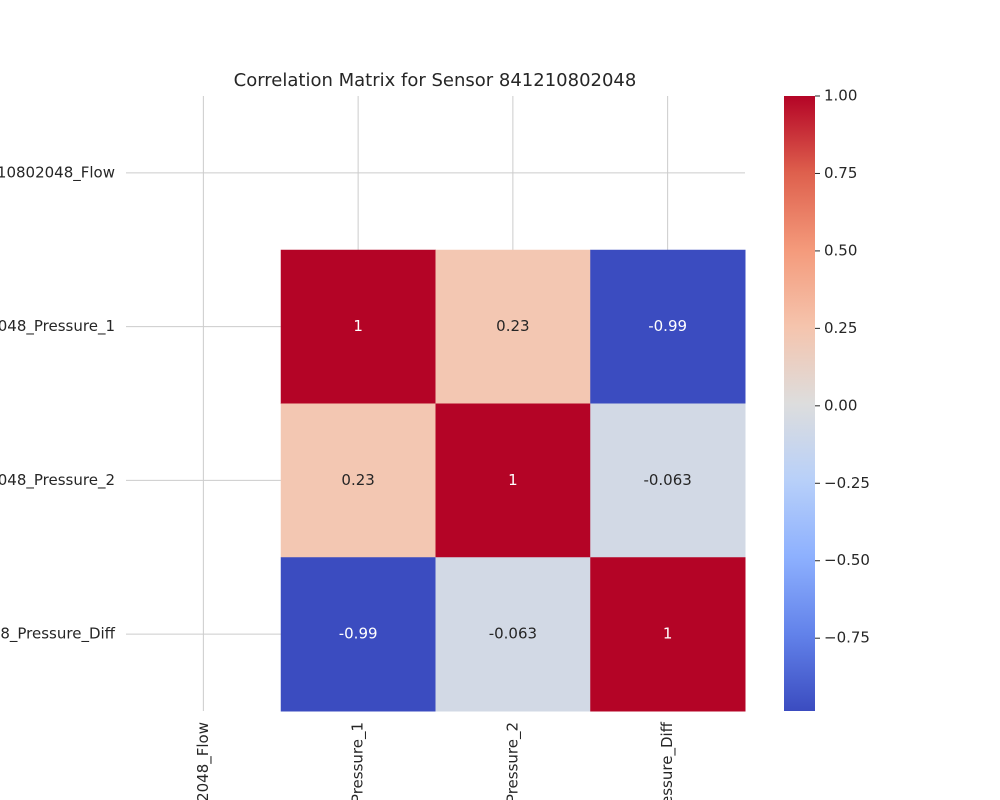 The image size is (1000, 800). Describe the element at coordinates (840, 96) in the screenshot. I see `colorbar-tick-label: 1.00` at that location.